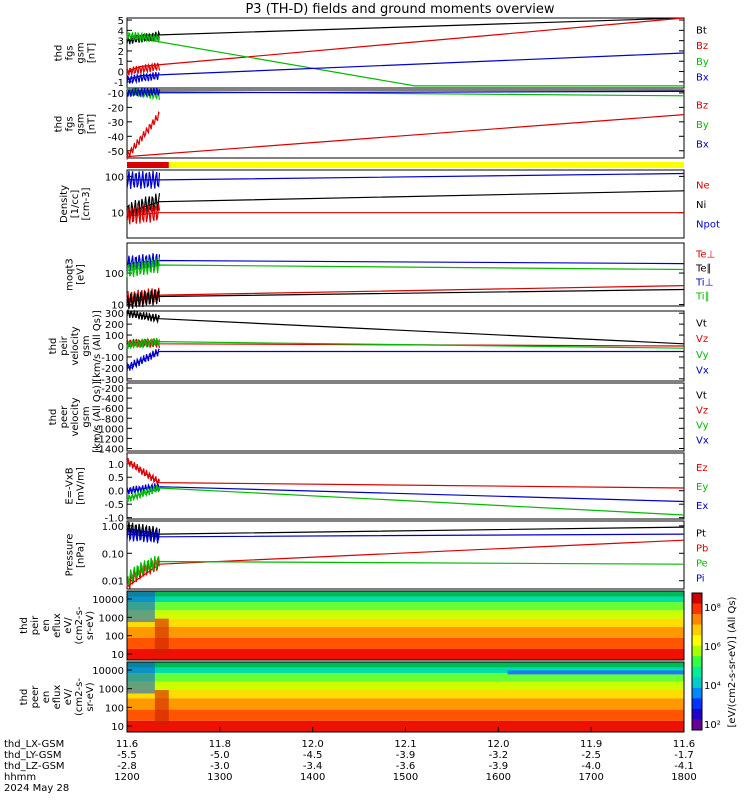 This screenshot has height=800, width=750. What do you see at coordinates (70, 274) in the screenshot?
I see `panel-ylabel-line: moqt3` at bounding box center [70, 274].